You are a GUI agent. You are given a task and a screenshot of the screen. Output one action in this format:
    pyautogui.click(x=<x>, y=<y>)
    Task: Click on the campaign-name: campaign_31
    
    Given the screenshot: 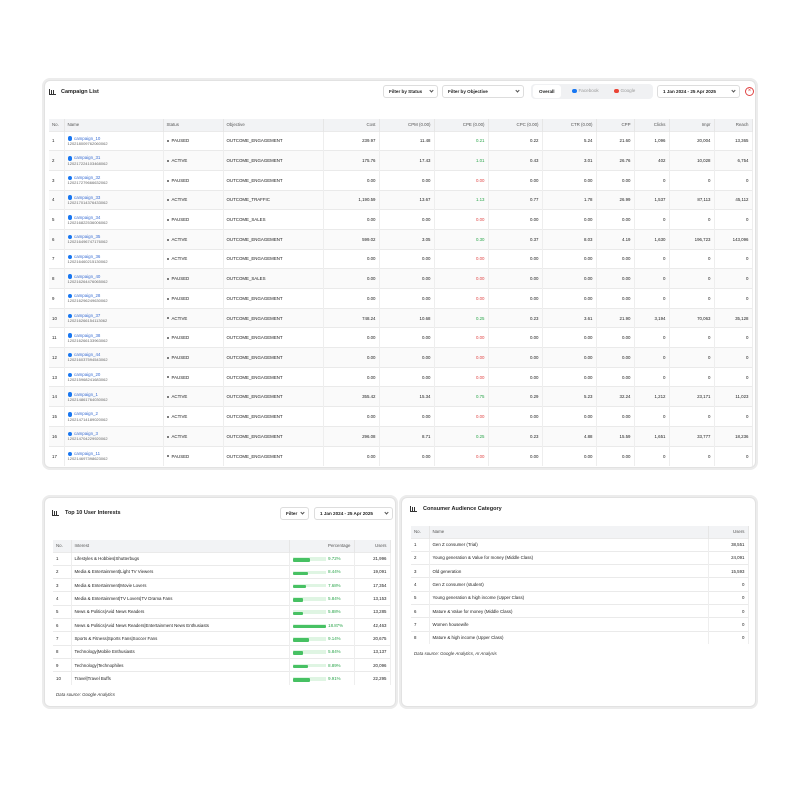 What is the action you would take?
    pyautogui.click(x=87, y=158)
    